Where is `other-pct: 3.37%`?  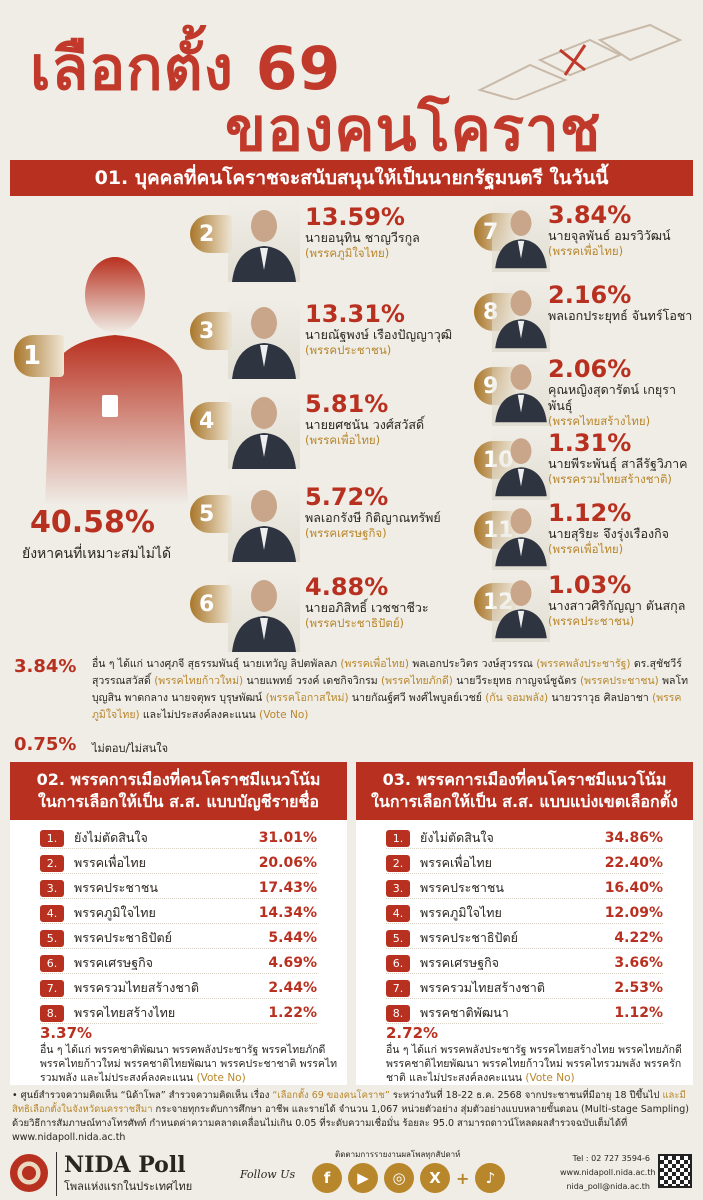 other-pct: 3.37% is located at coordinates (66, 1033).